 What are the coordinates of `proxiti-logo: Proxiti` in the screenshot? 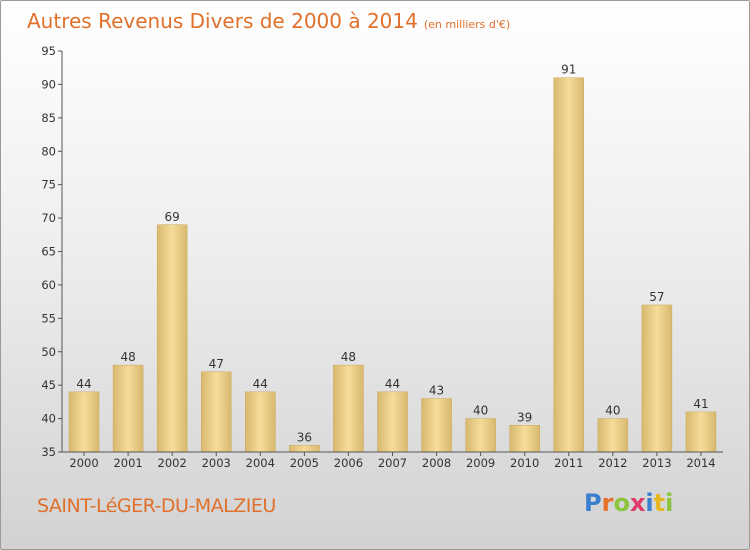 It's located at (628, 503).